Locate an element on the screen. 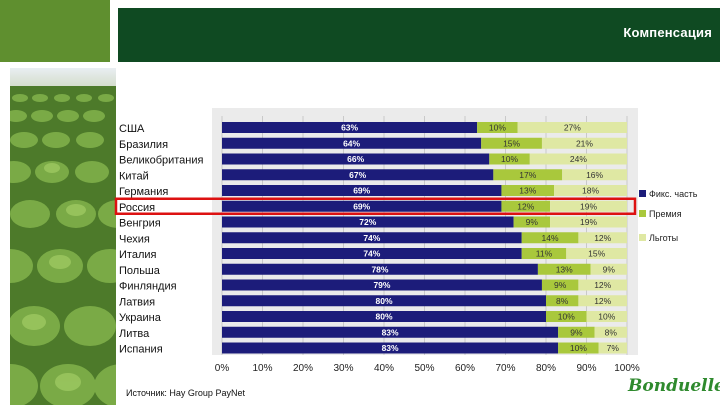 The width and height of the screenshot is (720, 405). country-label: Украина is located at coordinates (140, 318).